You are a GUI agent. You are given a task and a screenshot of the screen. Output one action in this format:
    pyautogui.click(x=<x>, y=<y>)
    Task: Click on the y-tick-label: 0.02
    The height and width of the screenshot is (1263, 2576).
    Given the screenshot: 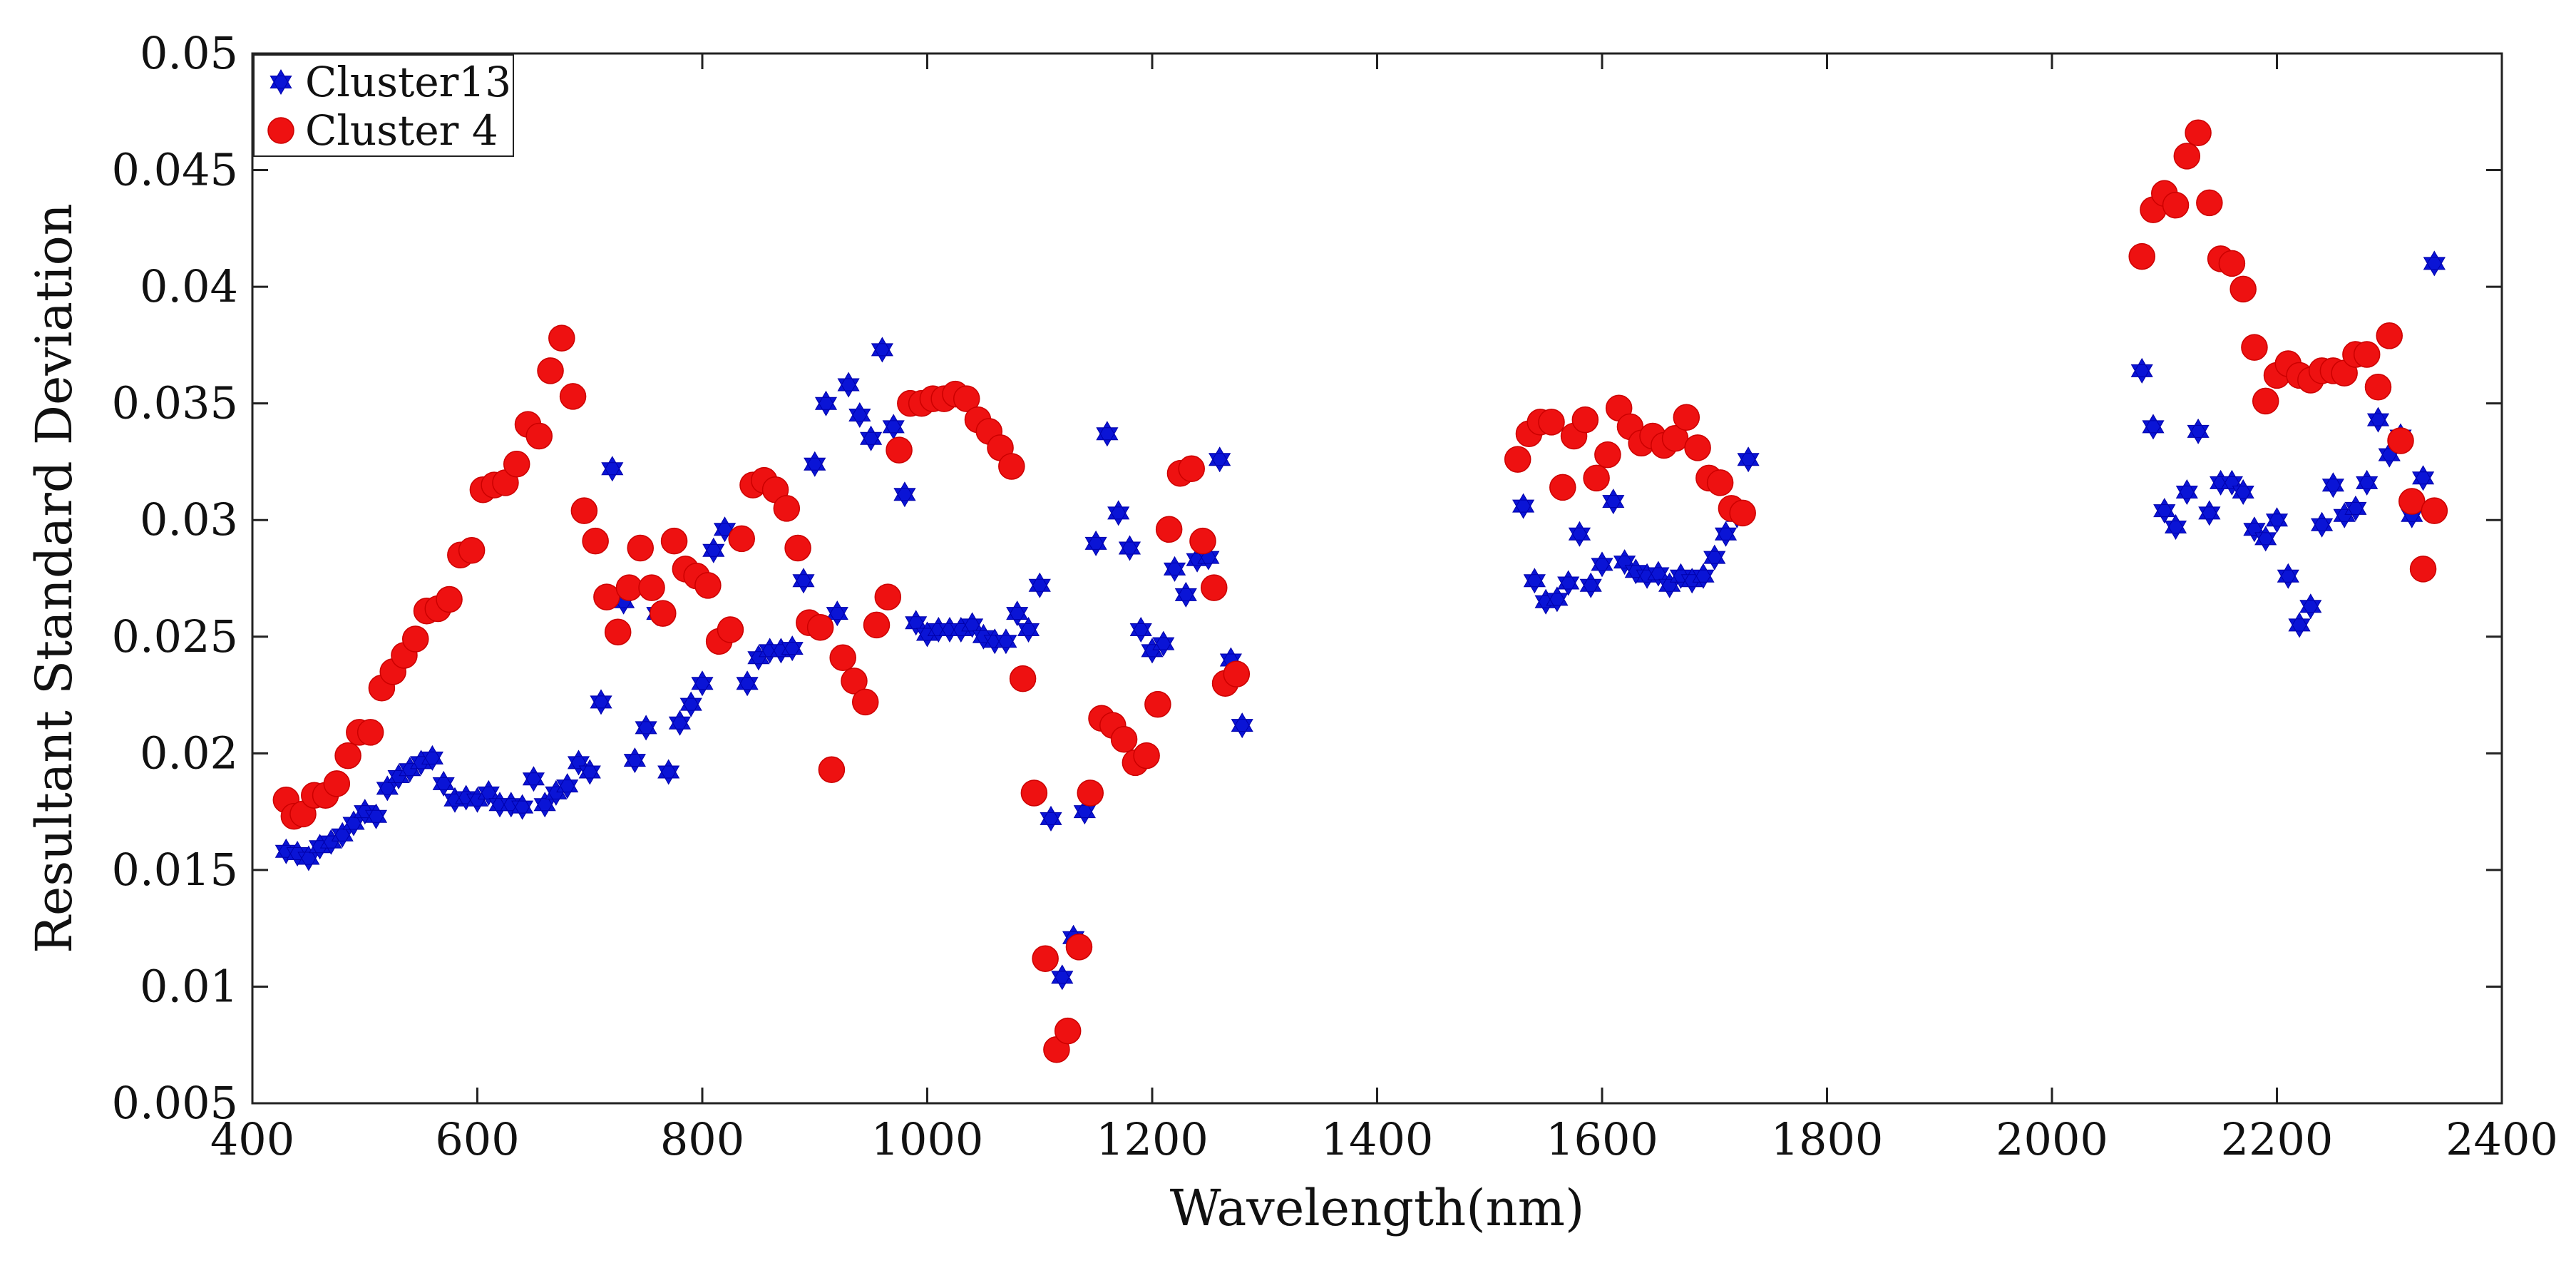 What is the action you would take?
    pyautogui.click(x=189, y=753)
    